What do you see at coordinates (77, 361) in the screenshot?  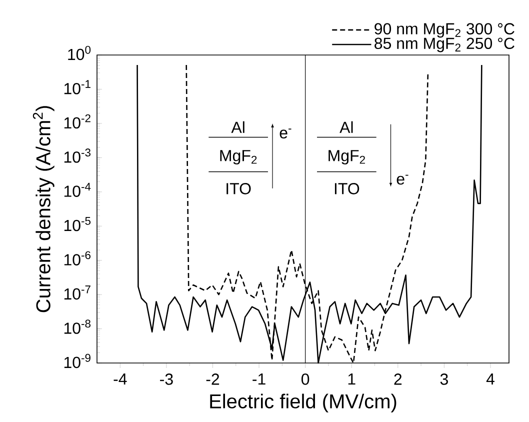 I see `y-tick-label: 10$^{-9}$` at bounding box center [77, 361].